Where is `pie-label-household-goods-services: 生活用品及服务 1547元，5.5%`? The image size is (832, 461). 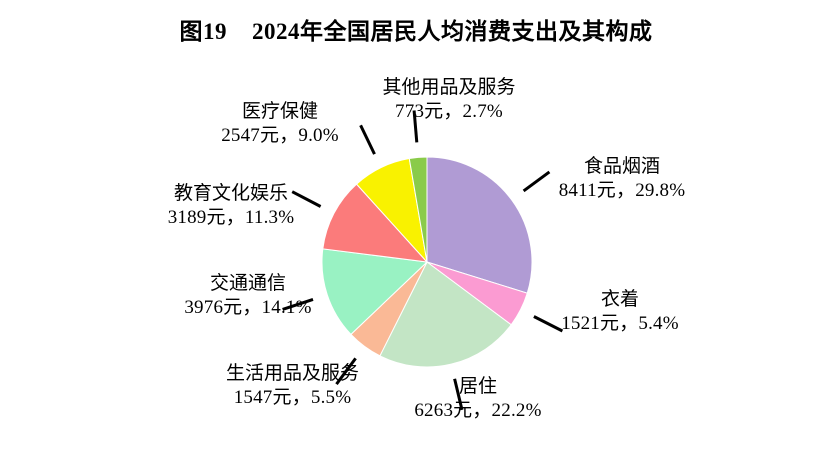 pie-label-household-goods-services: 生活用品及服务 1547元，5.5% is located at coordinates (292, 386).